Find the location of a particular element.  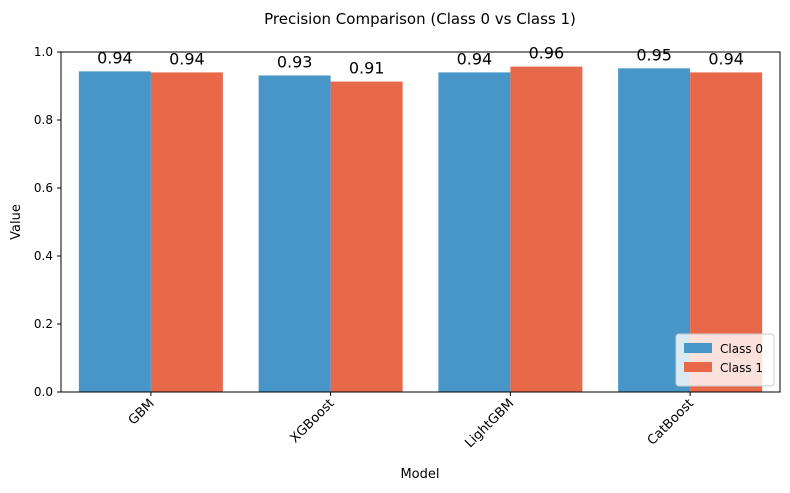

x-tick-label: GBM is located at coordinates (142, 412).